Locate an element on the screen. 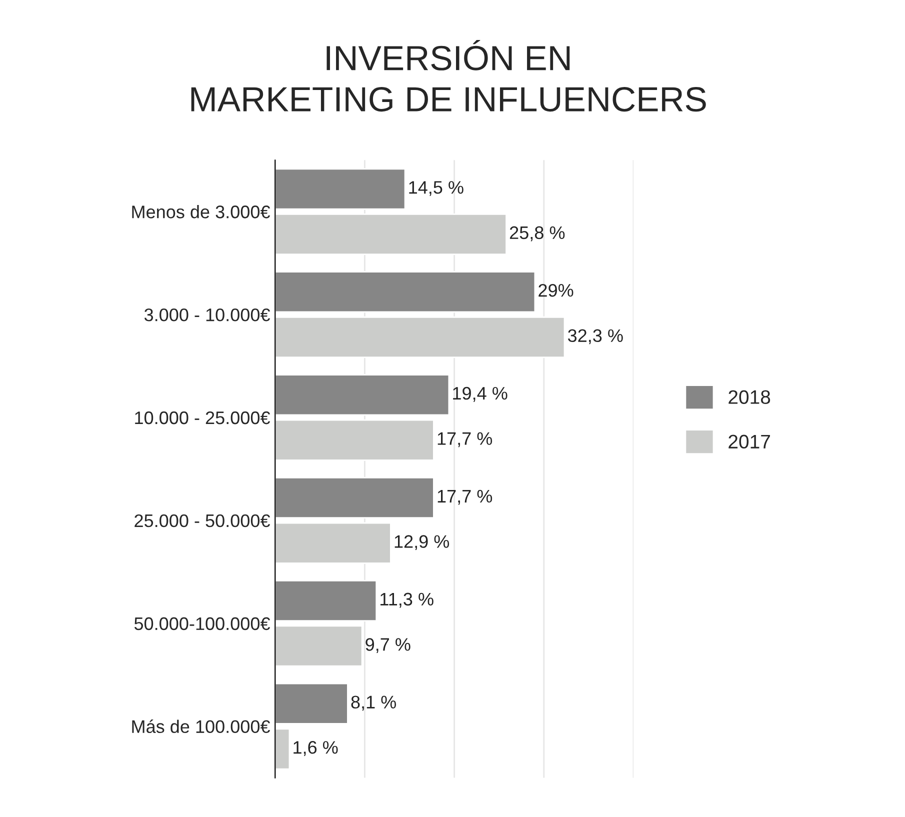 The width and height of the screenshot is (905, 817). legend-label: 2017 is located at coordinates (749, 441).